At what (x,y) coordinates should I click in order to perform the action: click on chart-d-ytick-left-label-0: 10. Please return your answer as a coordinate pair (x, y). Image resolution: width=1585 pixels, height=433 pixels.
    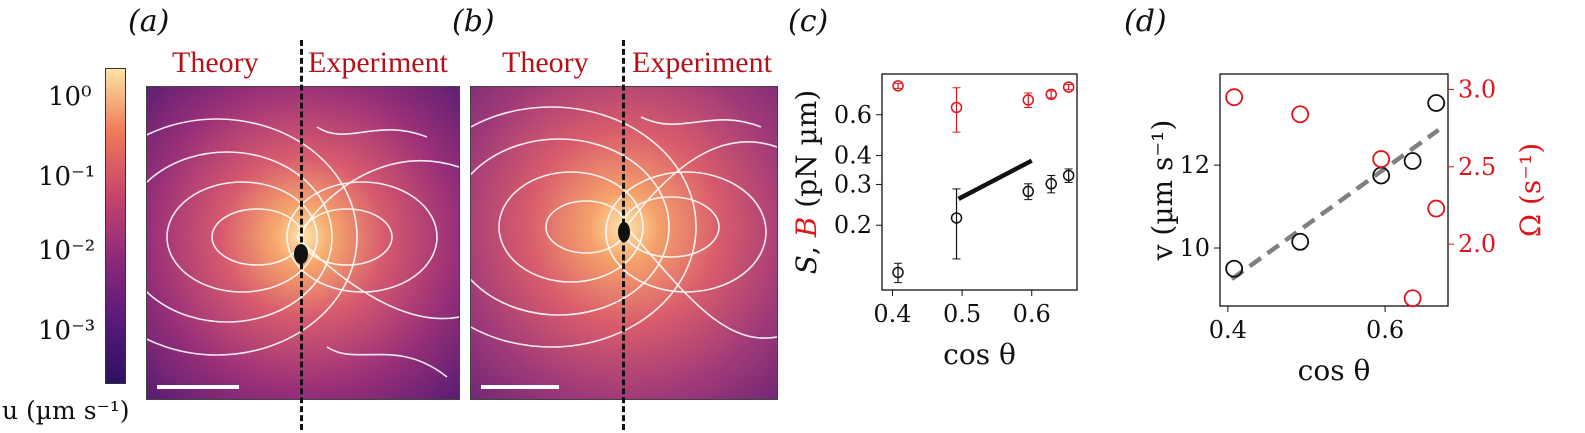
    Looking at the image, I should click on (1194, 248).